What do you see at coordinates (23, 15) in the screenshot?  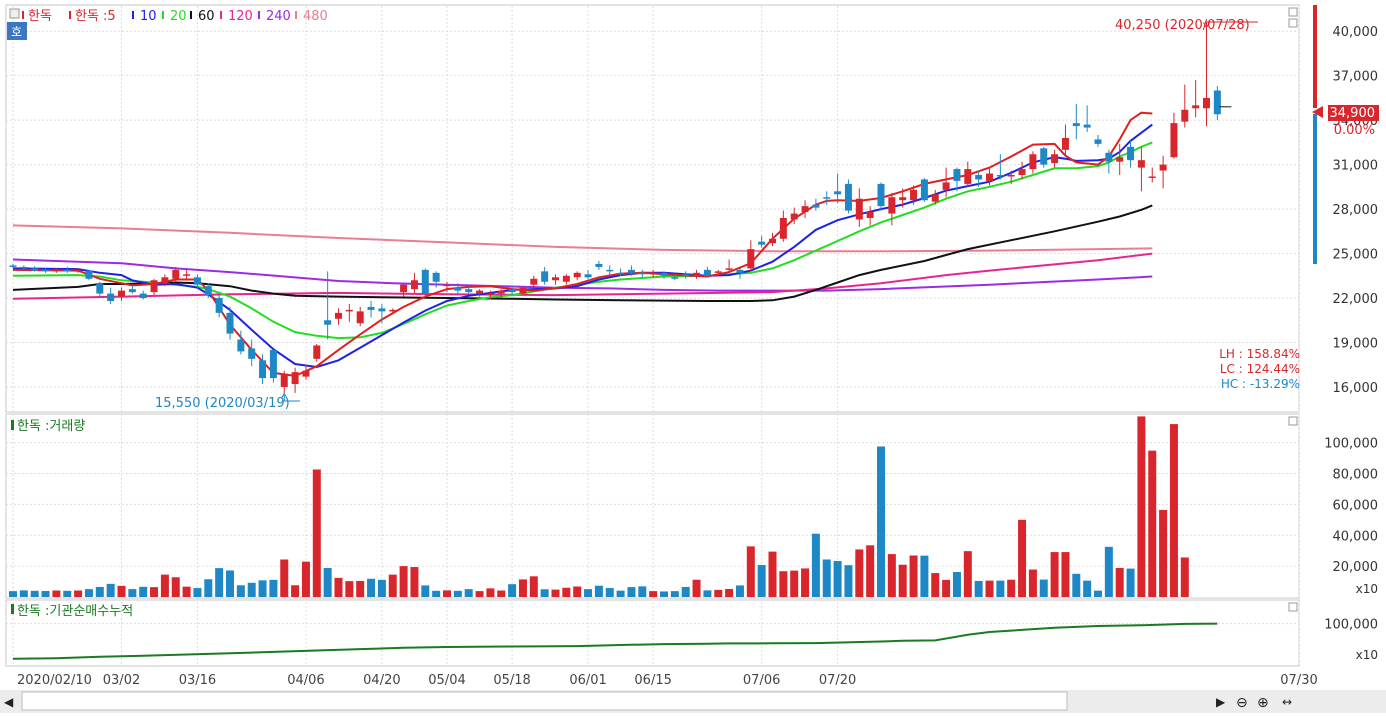 I see `legend-swatch-stock` at bounding box center [23, 15].